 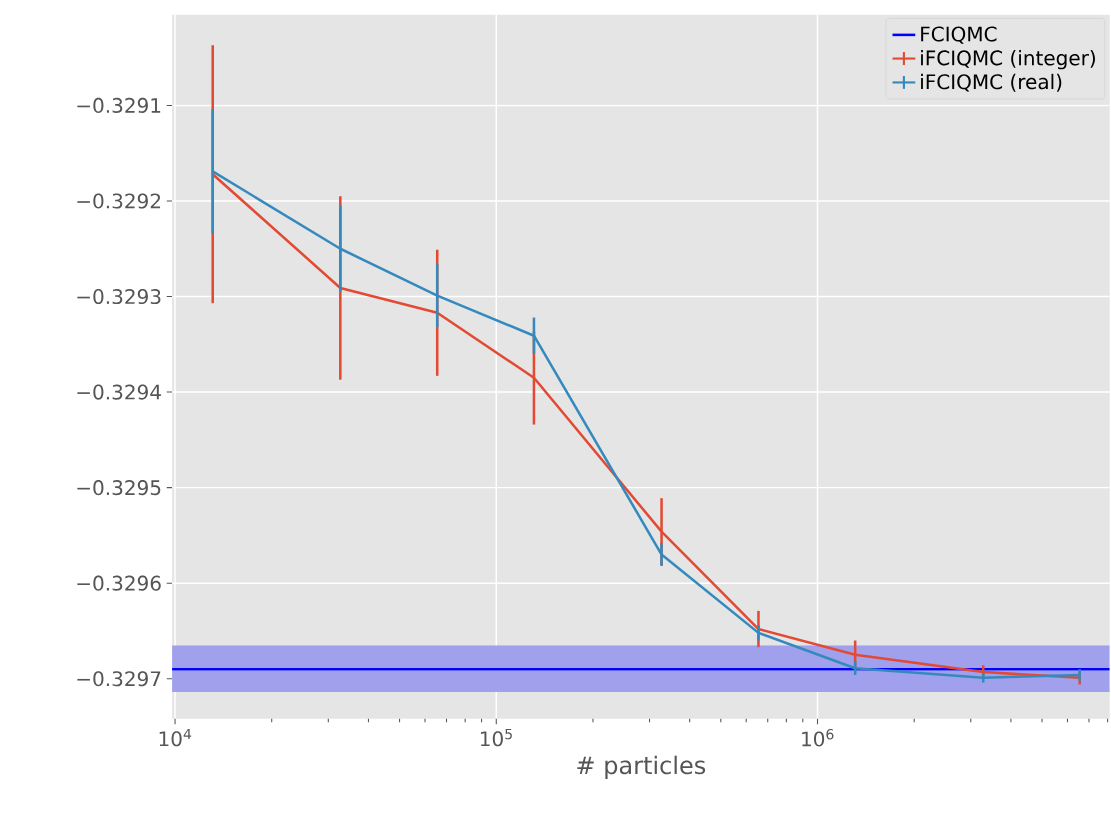 I want to click on legend-label: iFCIQMC (real), so click(x=991, y=83).